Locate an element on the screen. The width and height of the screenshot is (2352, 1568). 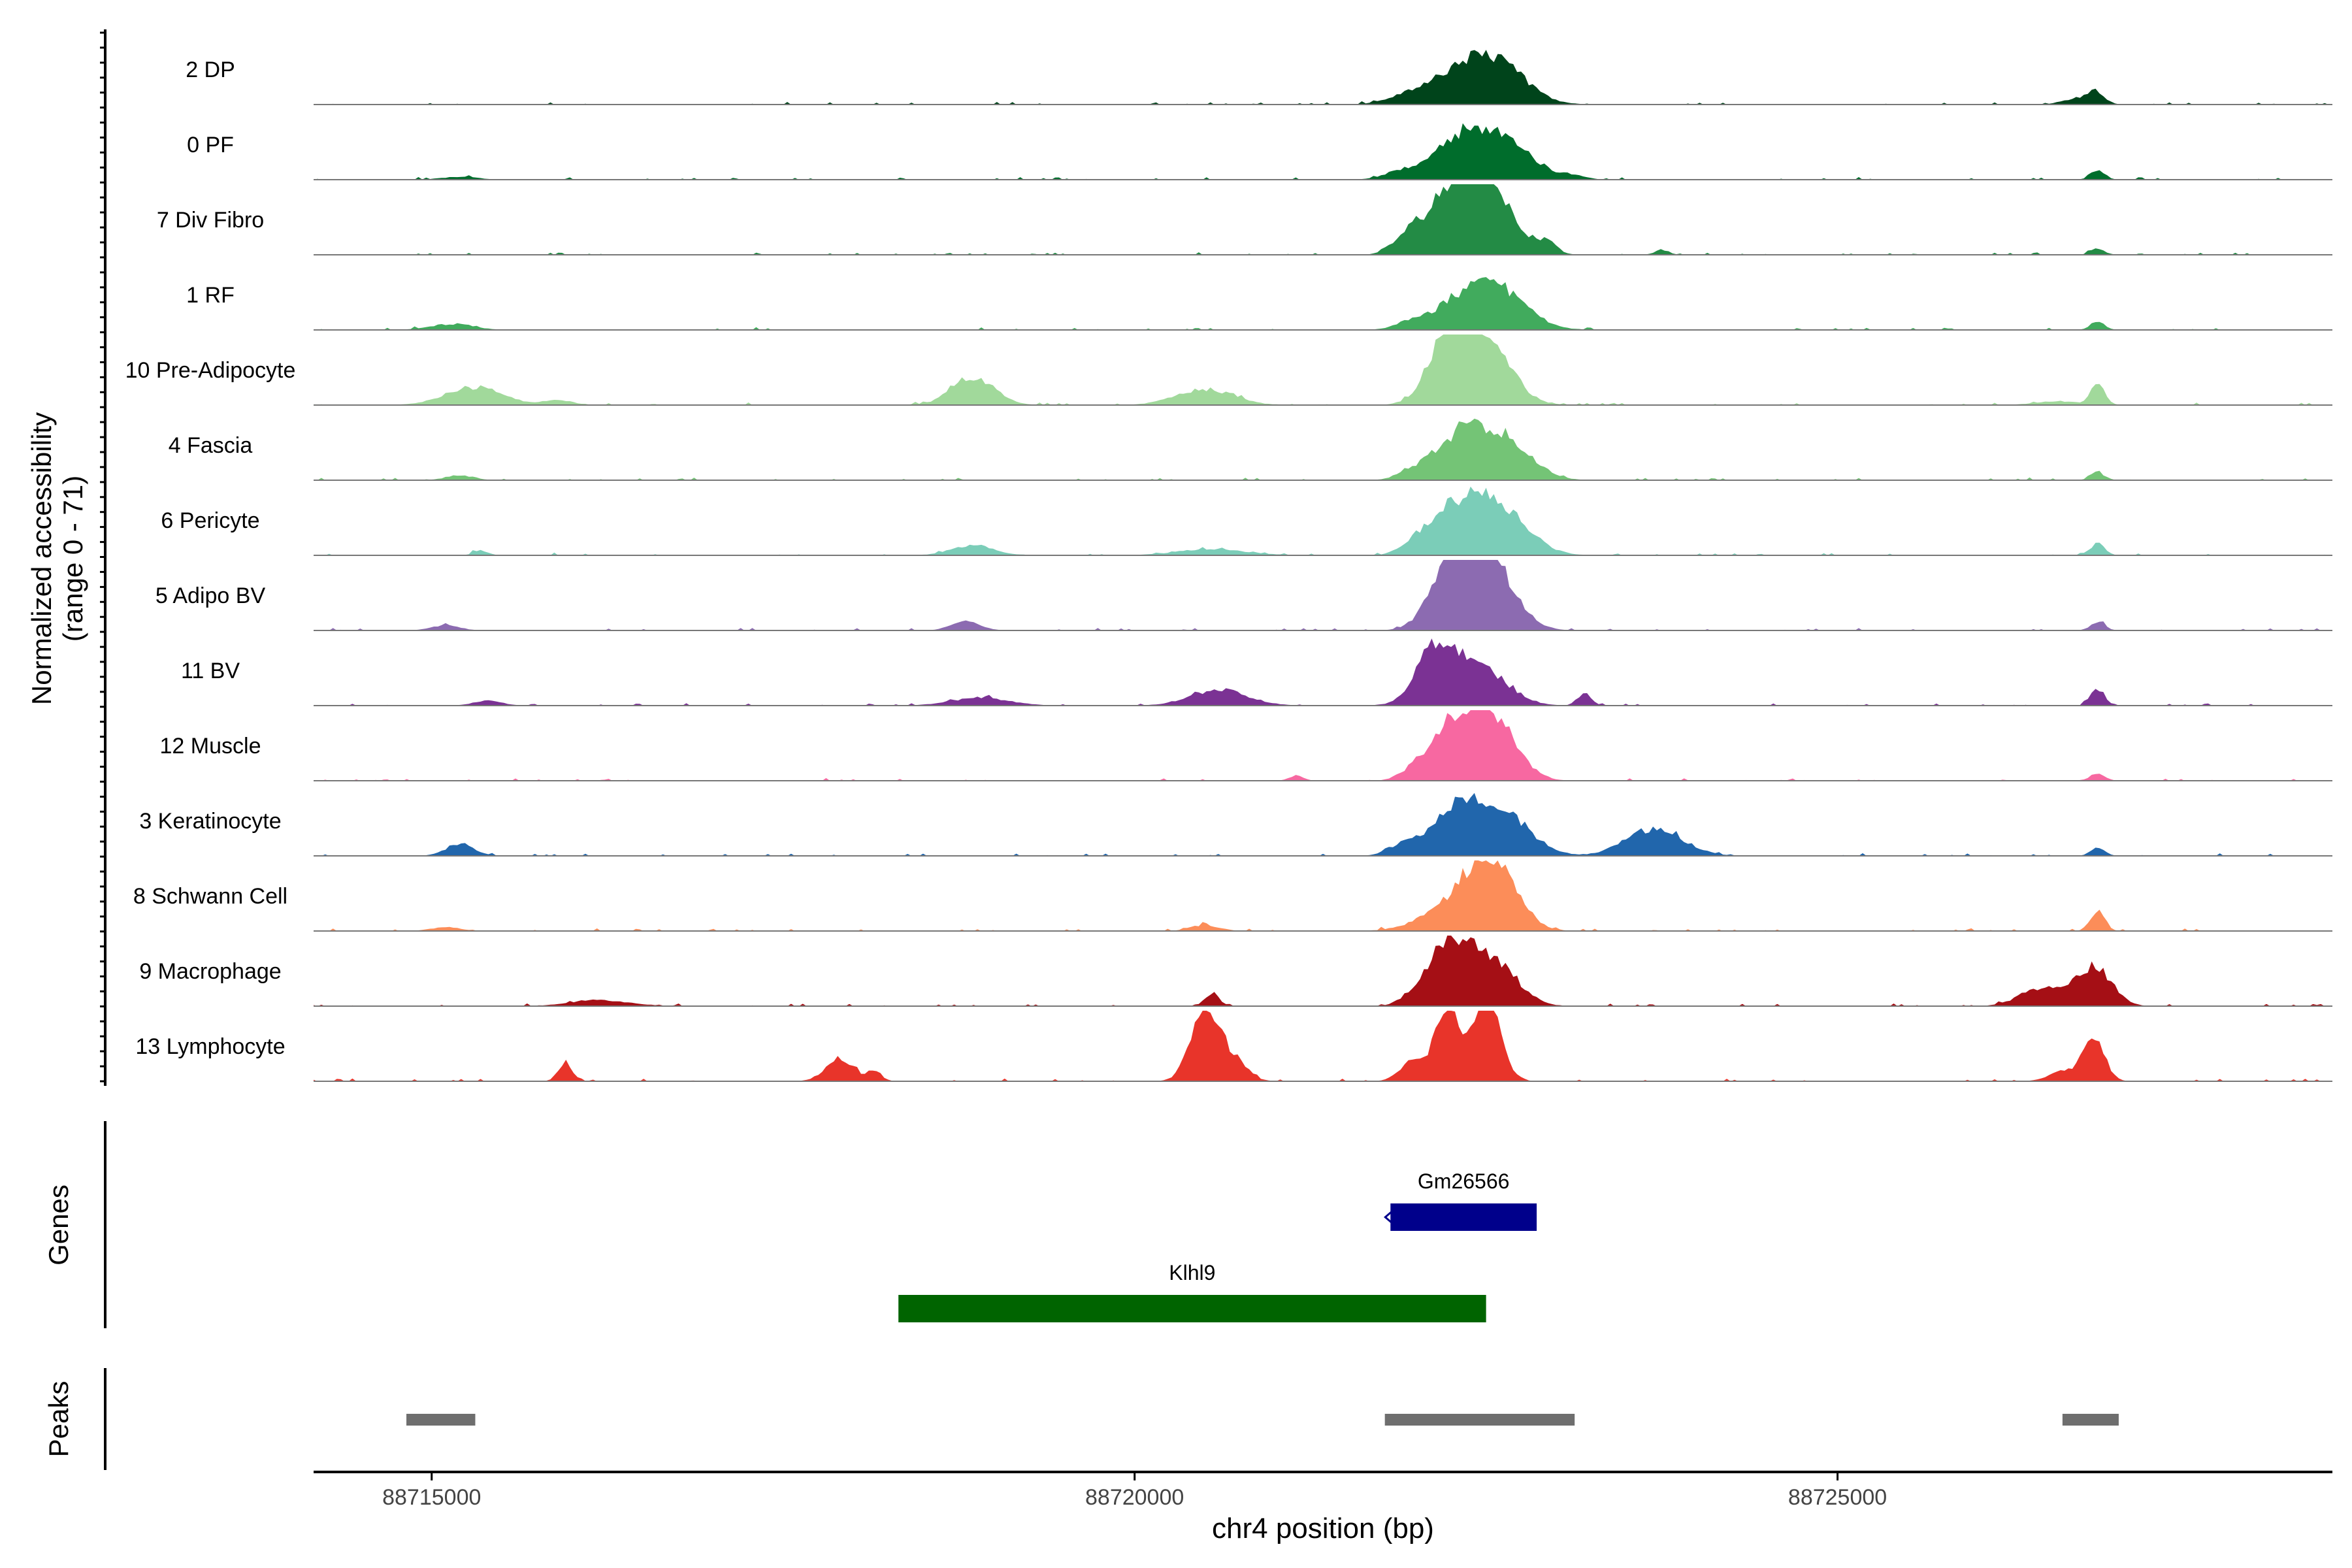
strand-arrow is located at coordinates (1389, 1217).